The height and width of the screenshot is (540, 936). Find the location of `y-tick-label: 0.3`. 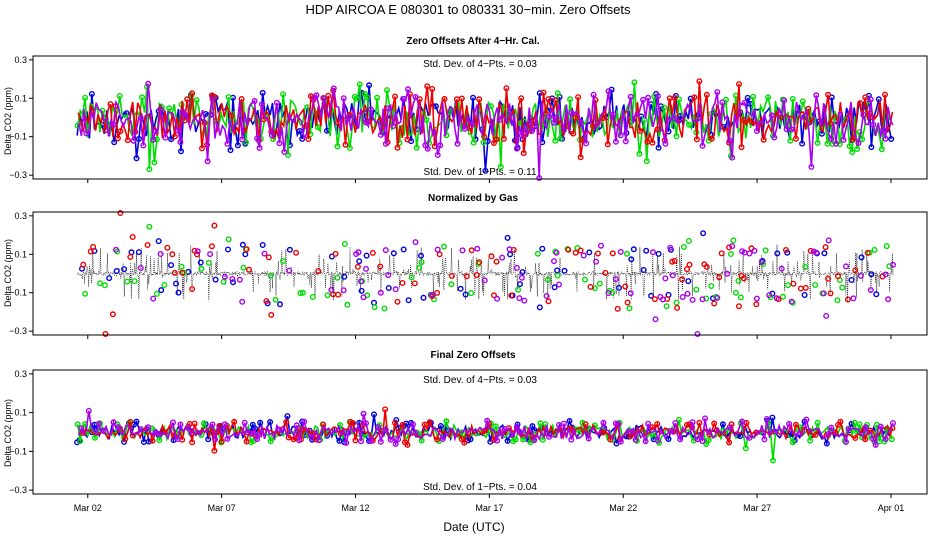

y-tick-label: 0.3 is located at coordinates (20, 60).